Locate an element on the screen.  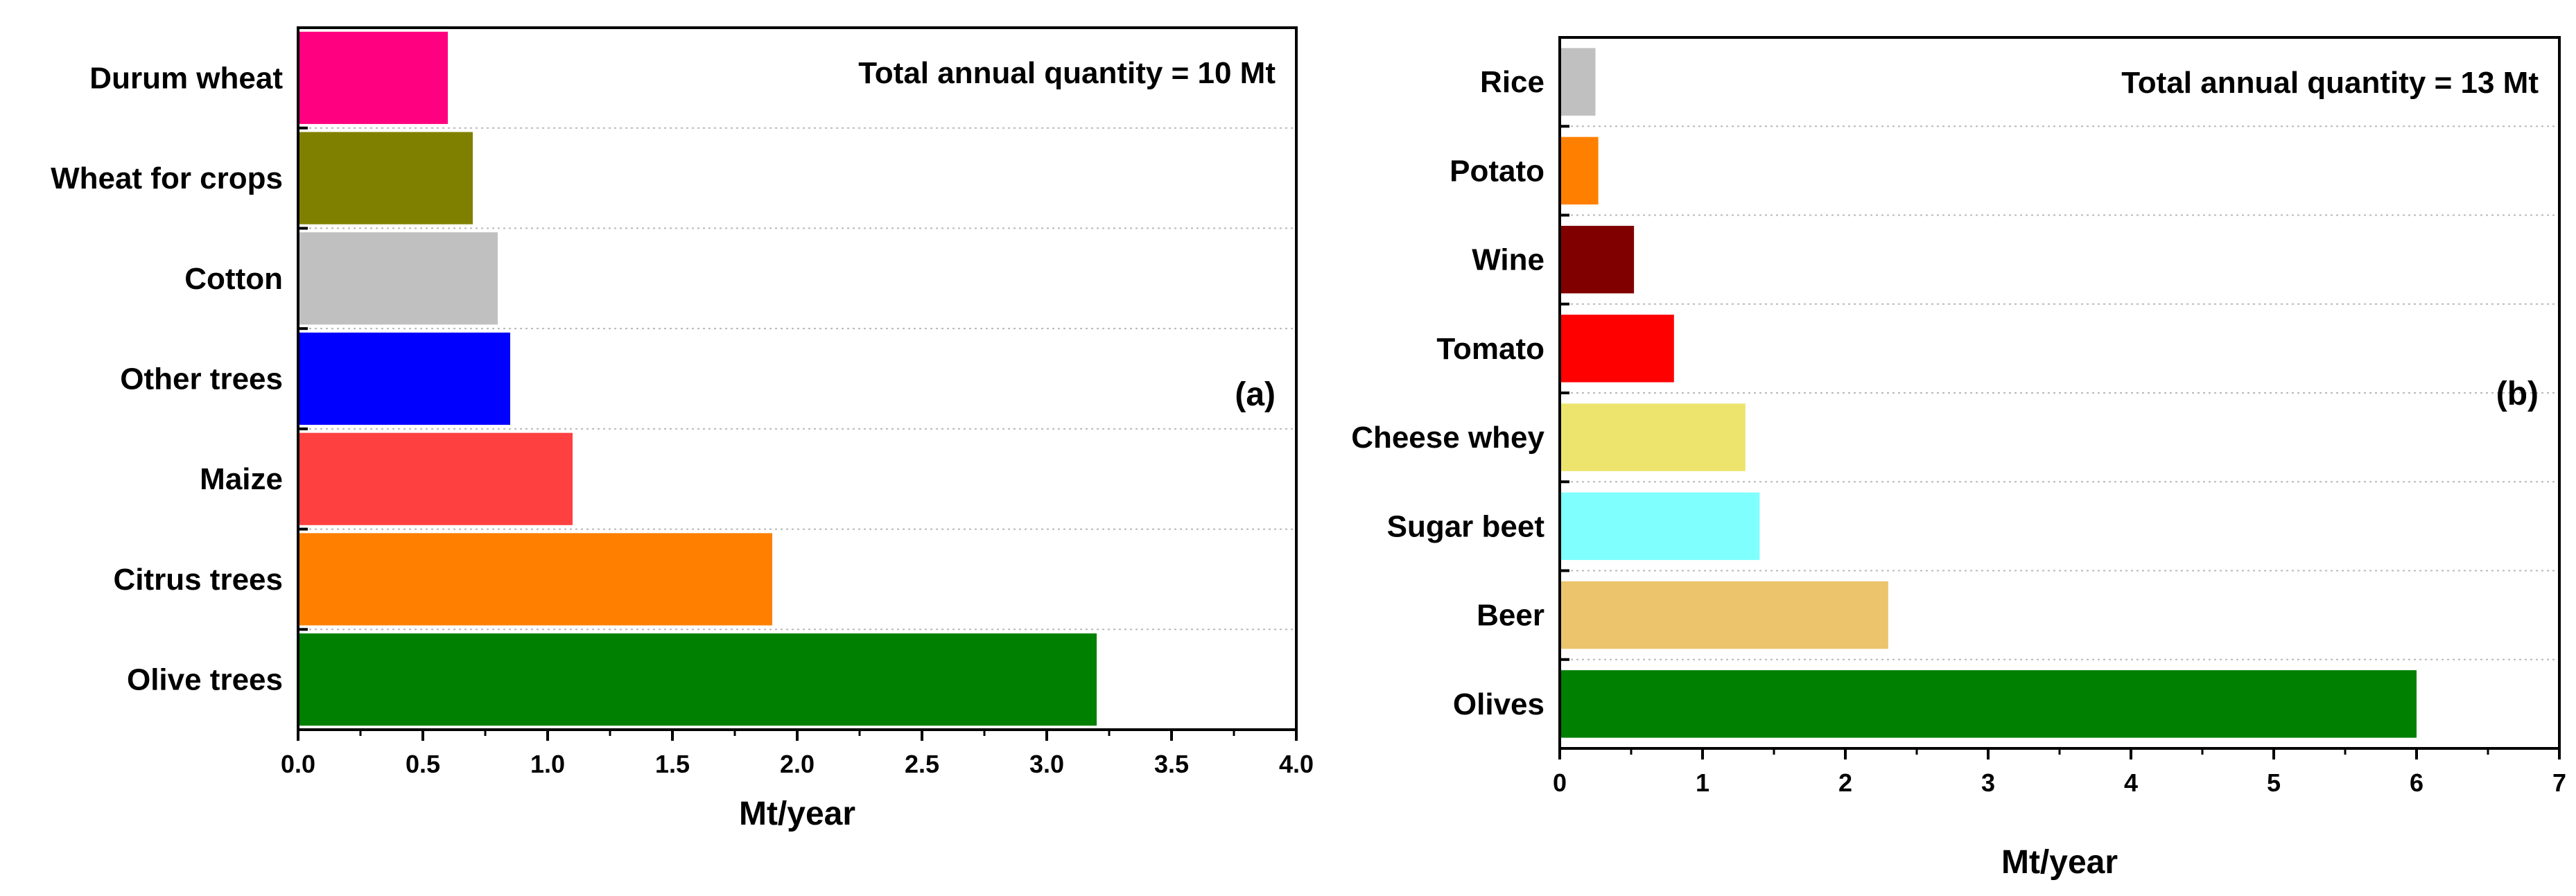
x-tick-label: 2.5 is located at coordinates (922, 764).